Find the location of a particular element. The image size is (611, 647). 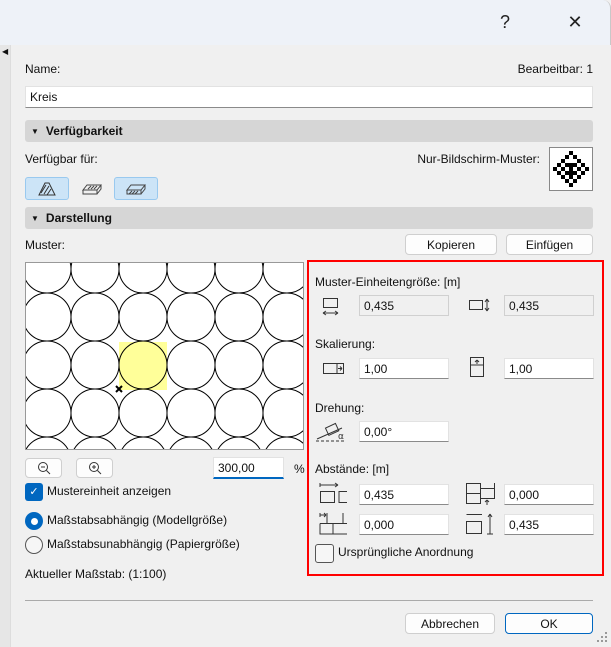

offset-y-input: 0,000 is located at coordinates (549, 494).